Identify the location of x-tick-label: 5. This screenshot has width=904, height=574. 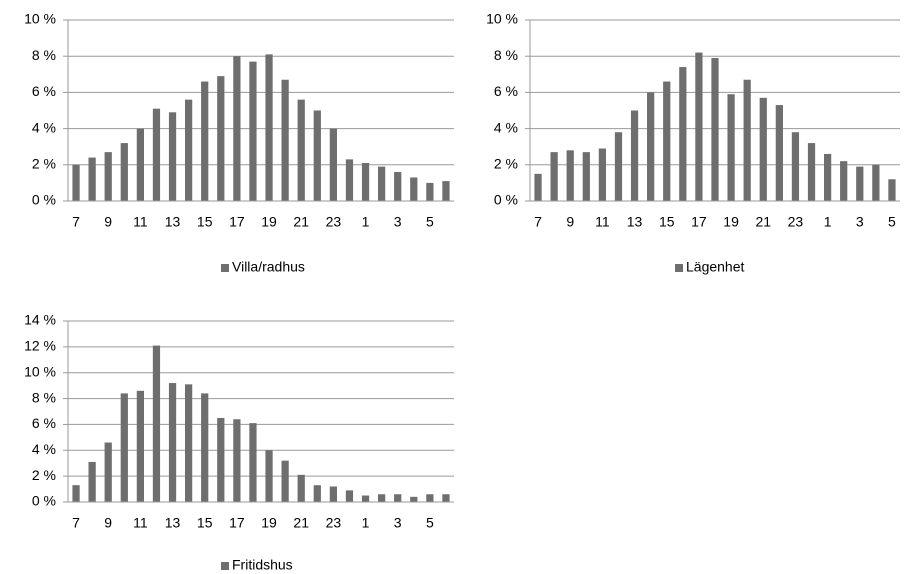
(430, 222).